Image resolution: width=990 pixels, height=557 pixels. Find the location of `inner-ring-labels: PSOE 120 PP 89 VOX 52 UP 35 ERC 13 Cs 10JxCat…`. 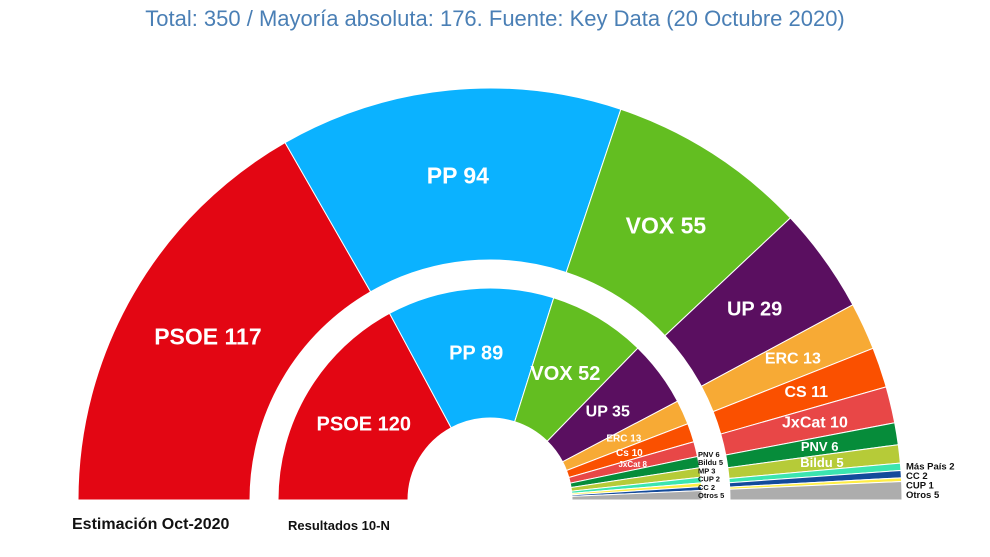

inner-ring-labels: PSOE 120 PP 89 VOX 52 UP 35 ERC 13 Cs 10JxCat… is located at coordinates (521, 421).